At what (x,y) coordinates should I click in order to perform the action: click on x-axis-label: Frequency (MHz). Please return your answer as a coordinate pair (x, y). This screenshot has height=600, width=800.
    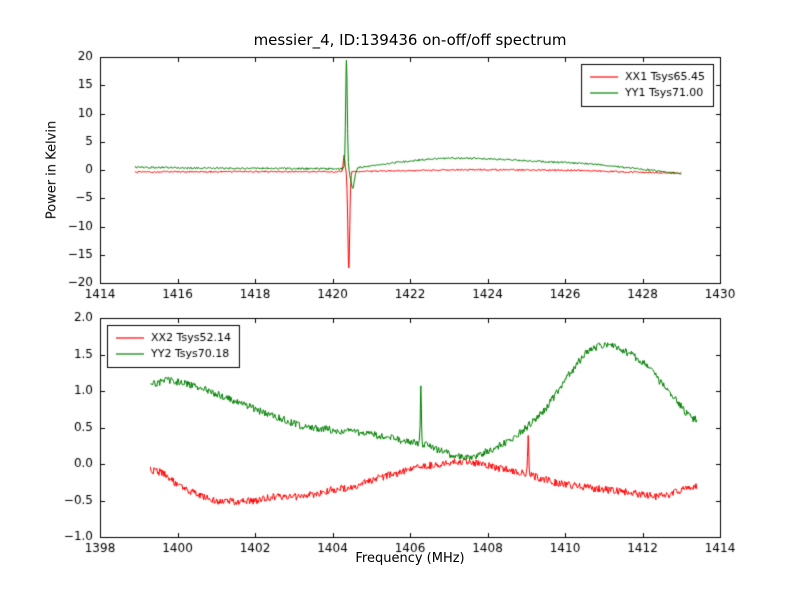
    Looking at the image, I should click on (410, 558).